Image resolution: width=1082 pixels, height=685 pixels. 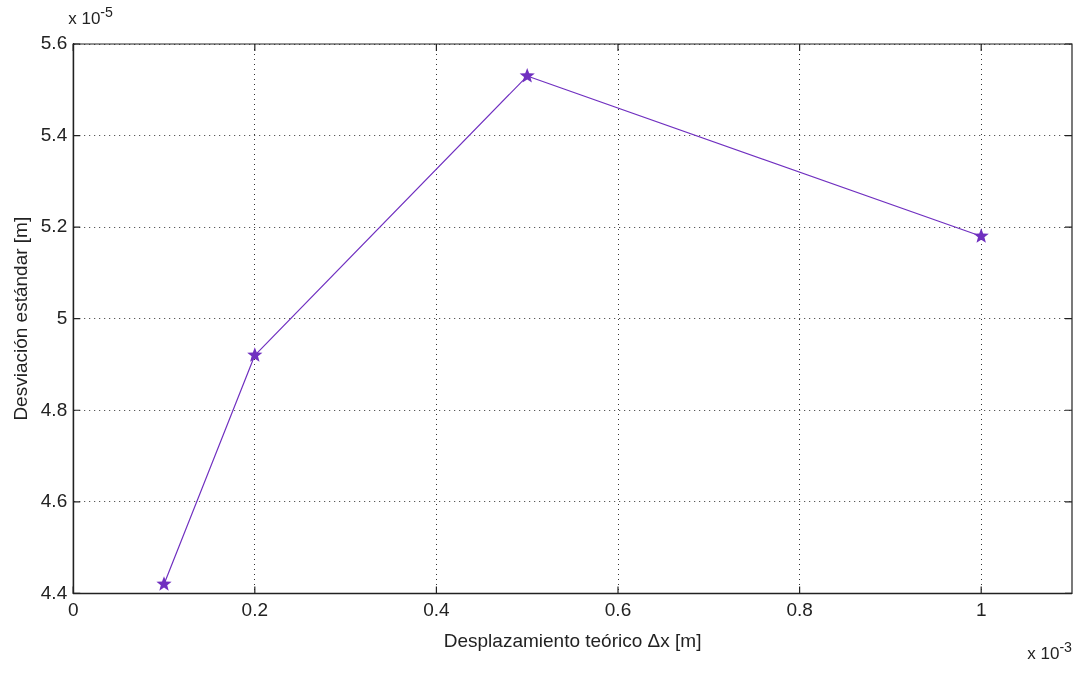 What do you see at coordinates (799, 610) in the screenshot?
I see `x-tick-label: 0.8` at bounding box center [799, 610].